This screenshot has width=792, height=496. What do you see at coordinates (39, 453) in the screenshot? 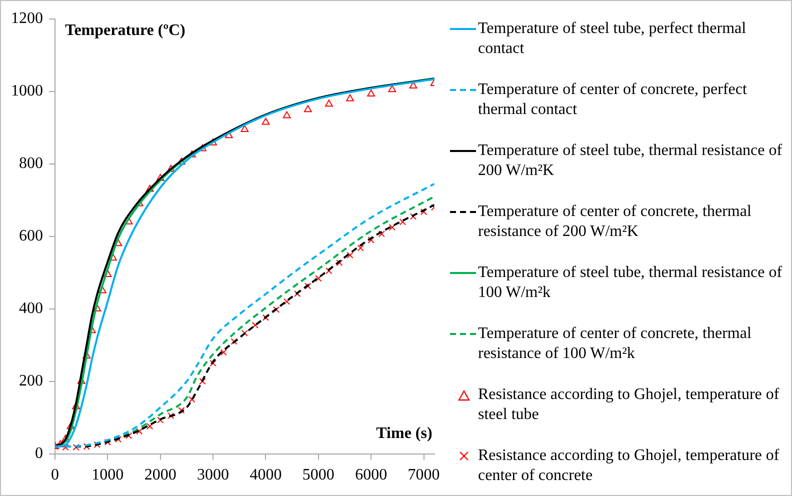
I see `y-tick-label: 0` at bounding box center [39, 453].